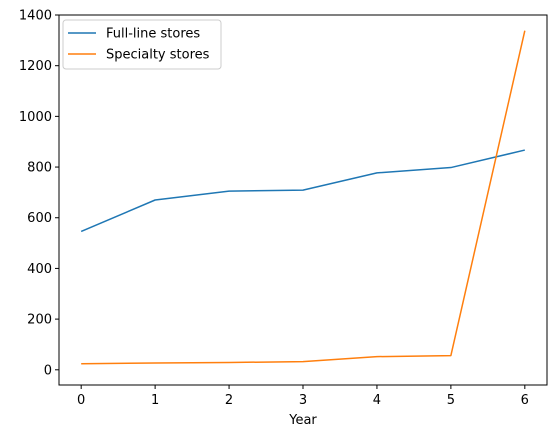 Image resolution: width=560 pixels, height=437 pixels. Describe the element at coordinates (39, 269) in the screenshot. I see `y-tick-label: 400` at that location.